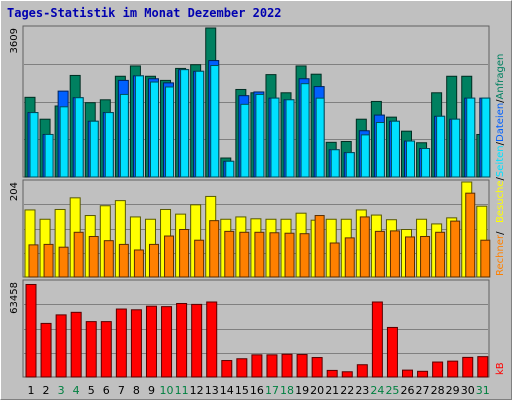 This screenshot has width=512, height=400. Describe the element at coordinates (500, 77) in the screenshot. I see `legend-anfragen: Anfragen` at that location.